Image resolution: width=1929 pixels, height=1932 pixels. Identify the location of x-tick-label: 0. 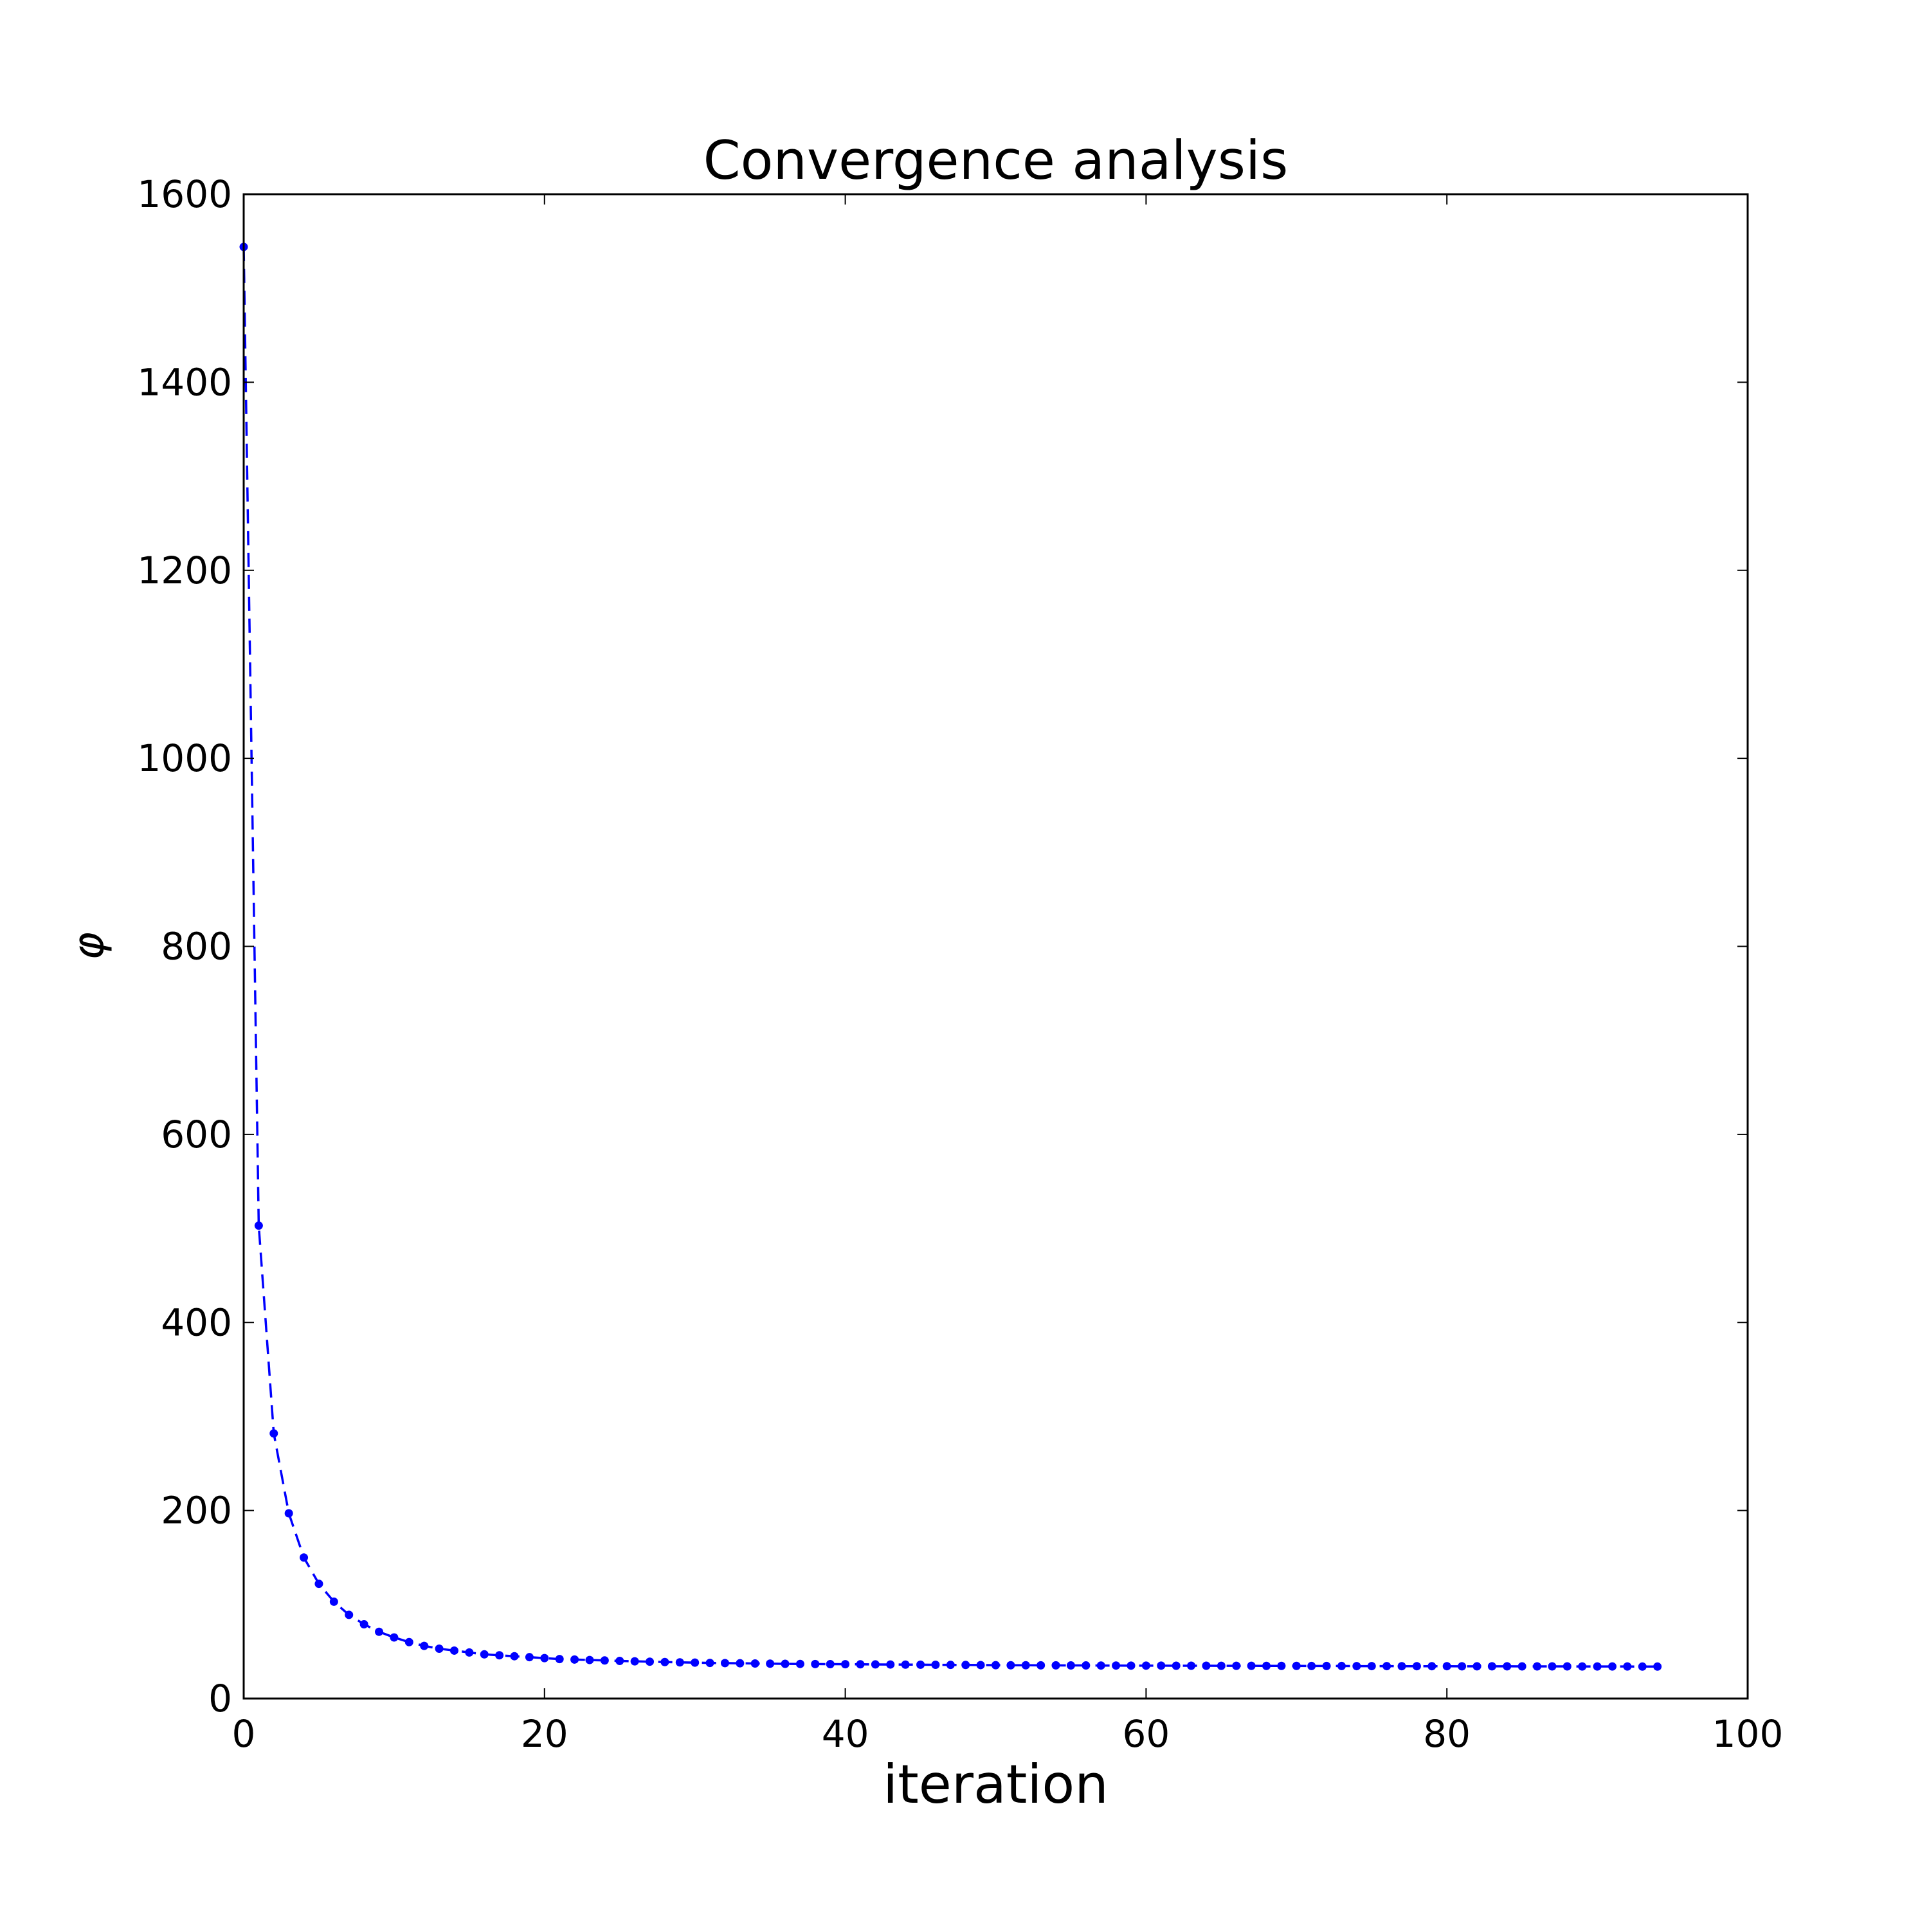
(244, 1734).